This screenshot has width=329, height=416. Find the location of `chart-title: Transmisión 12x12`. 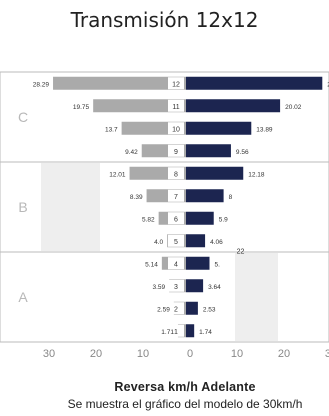

chart-title: Transmisión 12x12 is located at coordinates (164, 20).